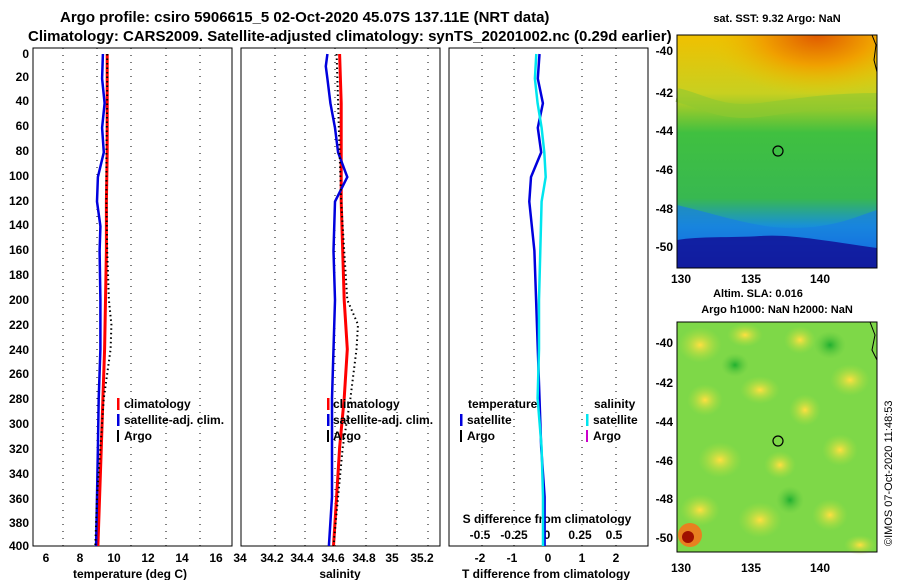 The height and width of the screenshot is (580, 900). I want to click on temperature-argo-line, so click(103, 300).